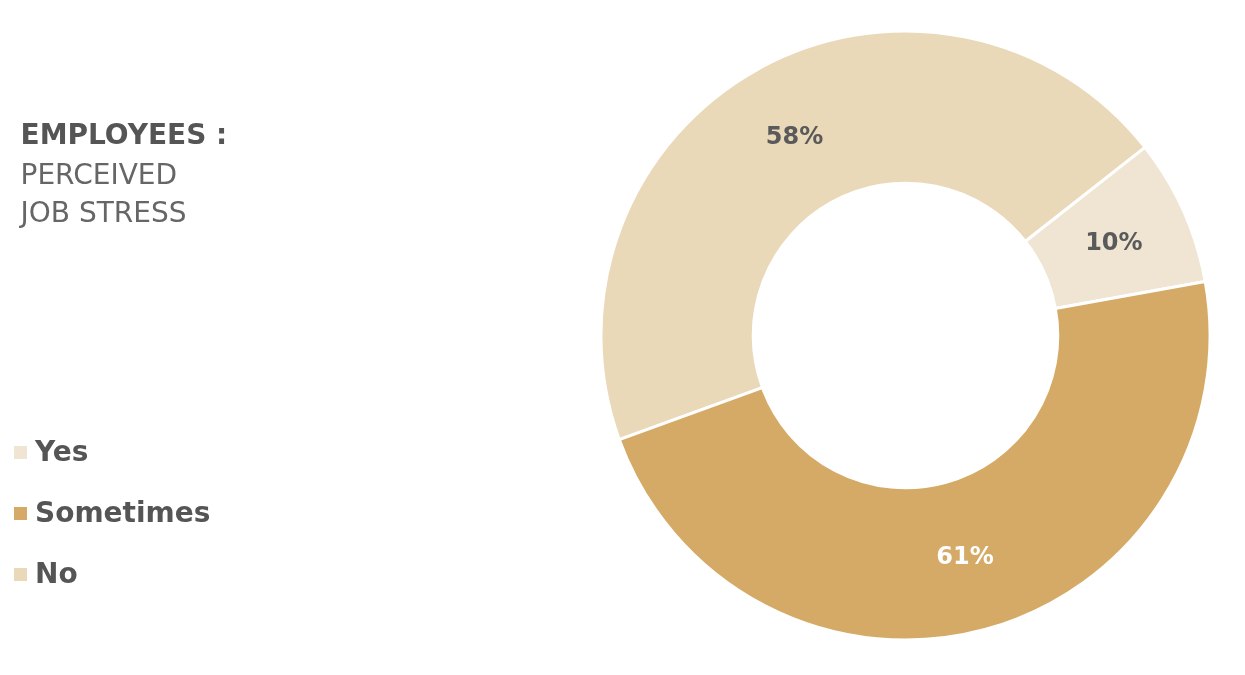  I want to click on legend-label: Sometimes, so click(123, 512).